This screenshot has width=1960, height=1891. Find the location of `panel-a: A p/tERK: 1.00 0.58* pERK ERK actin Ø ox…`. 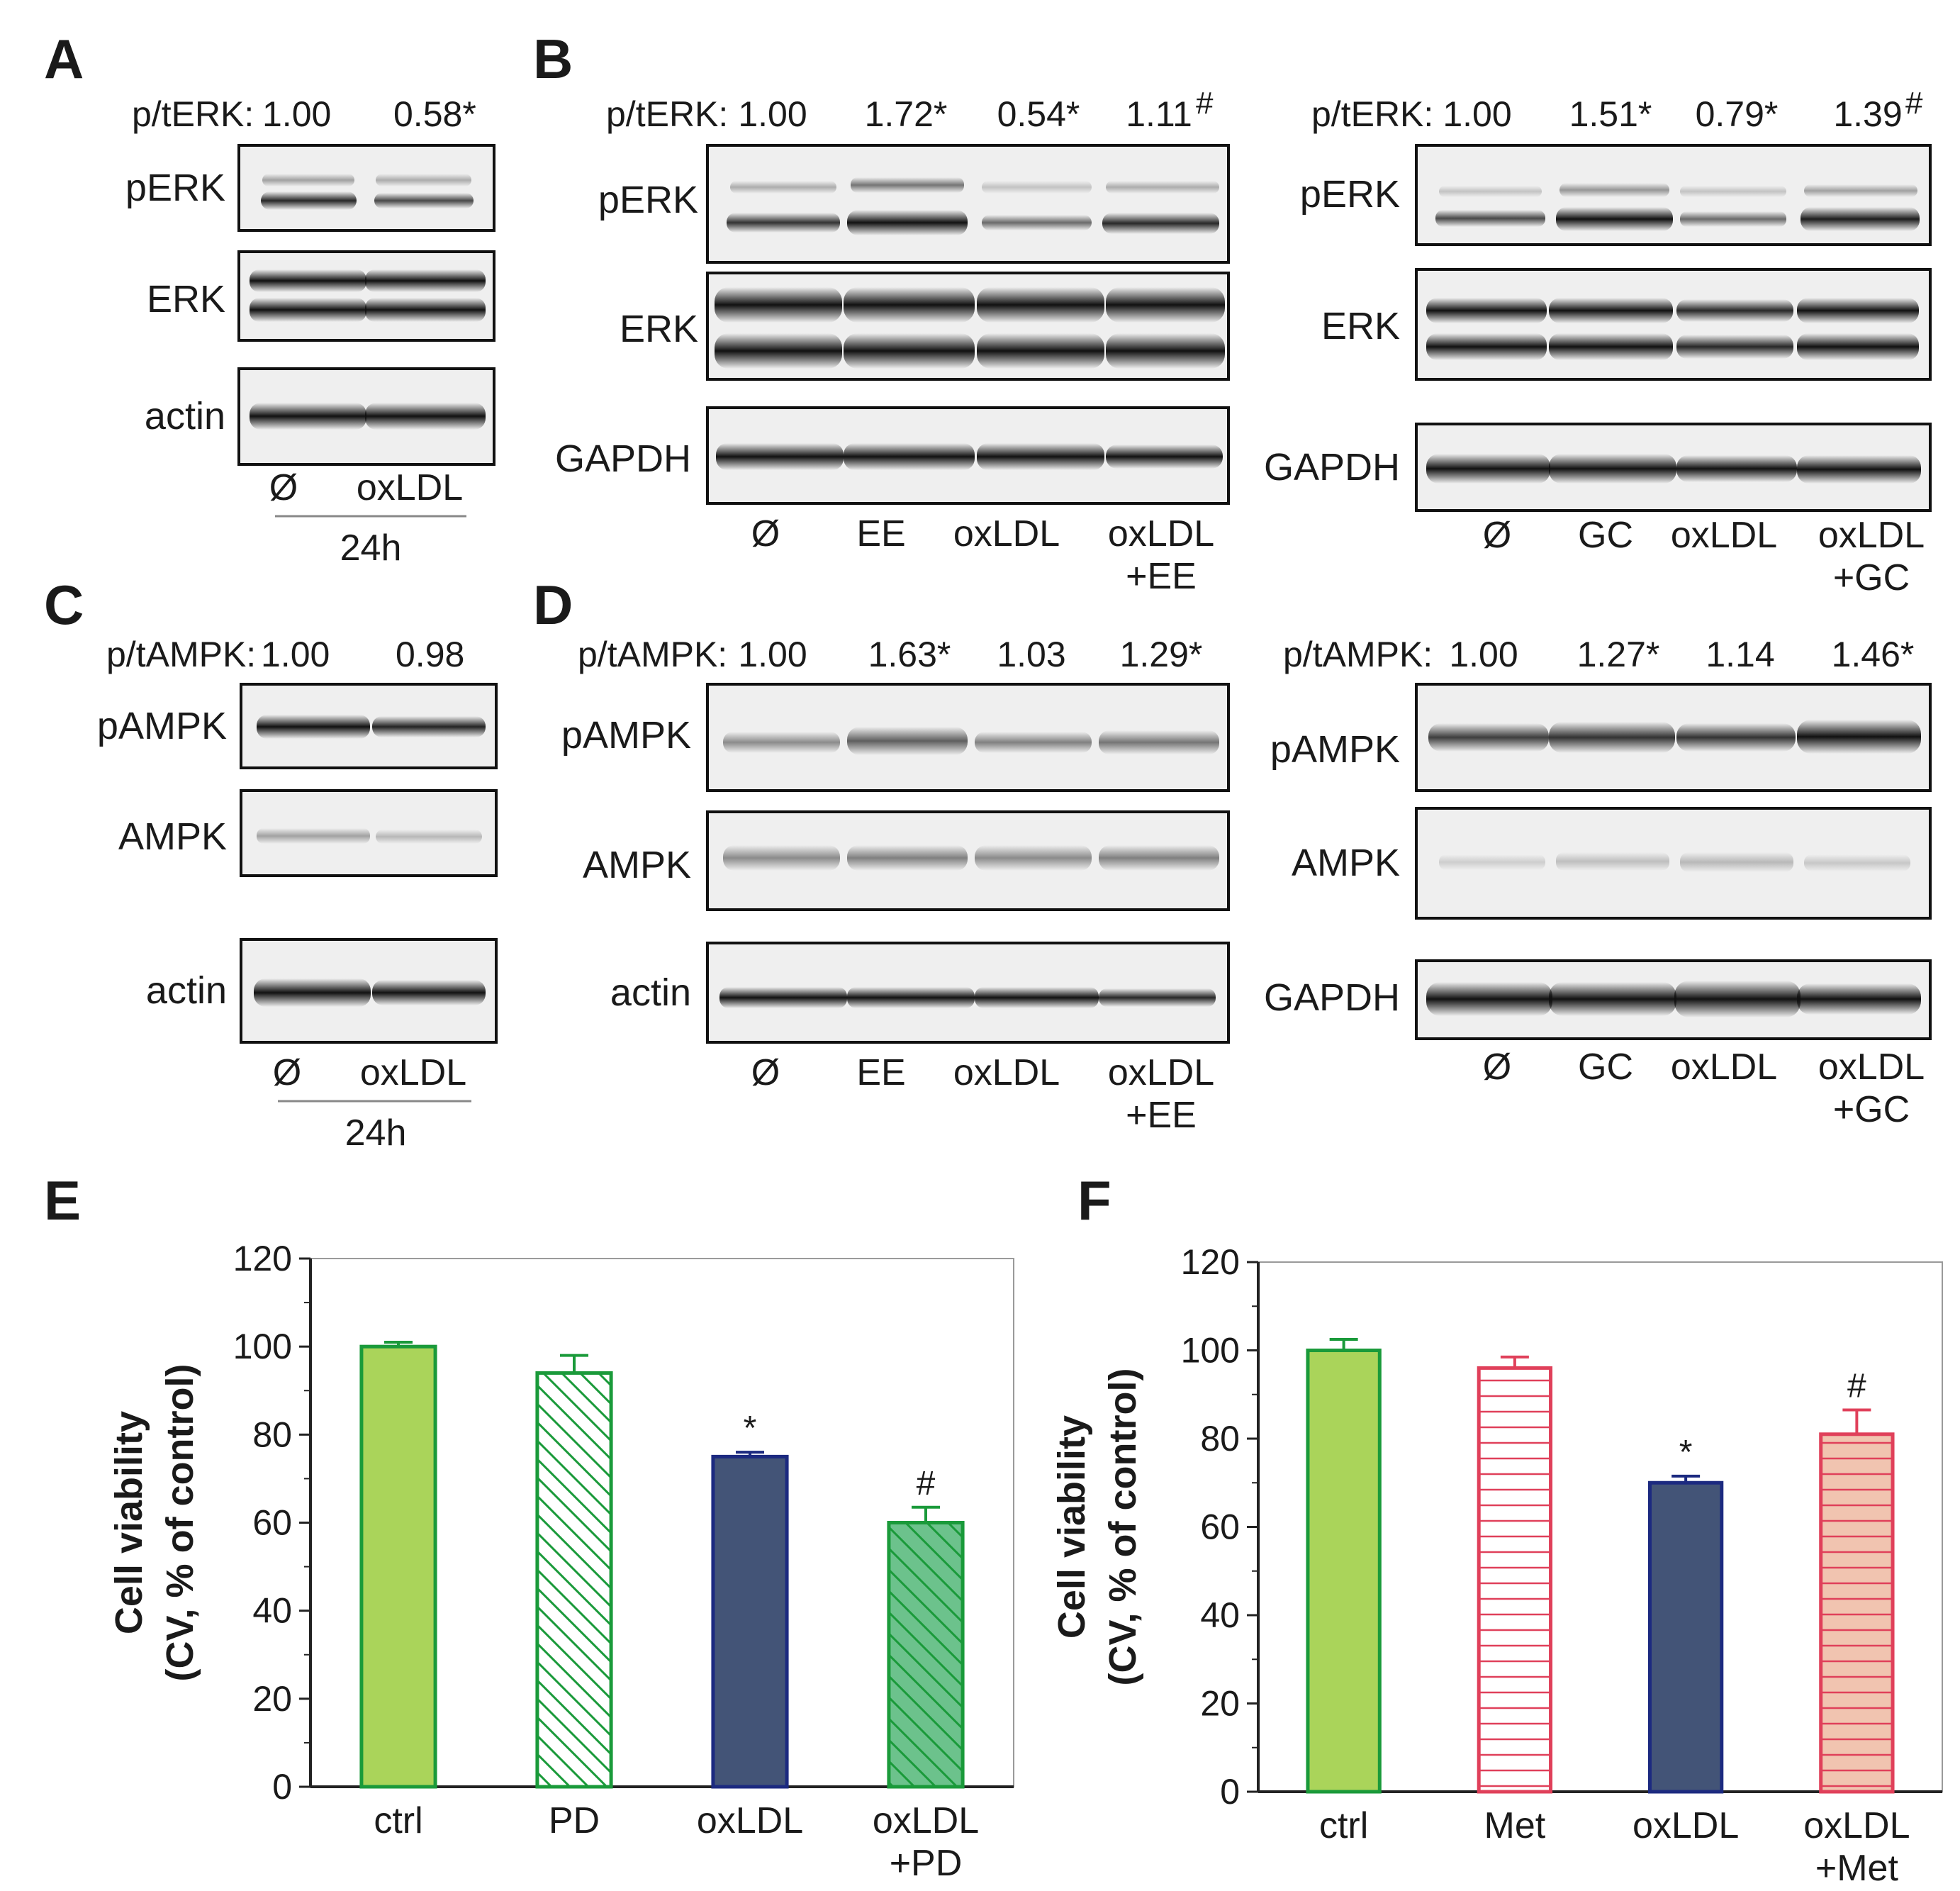

panel-a: A p/tERK: 1.00 0.58* pERK ERK actin Ø ox… is located at coordinates (269, 298).